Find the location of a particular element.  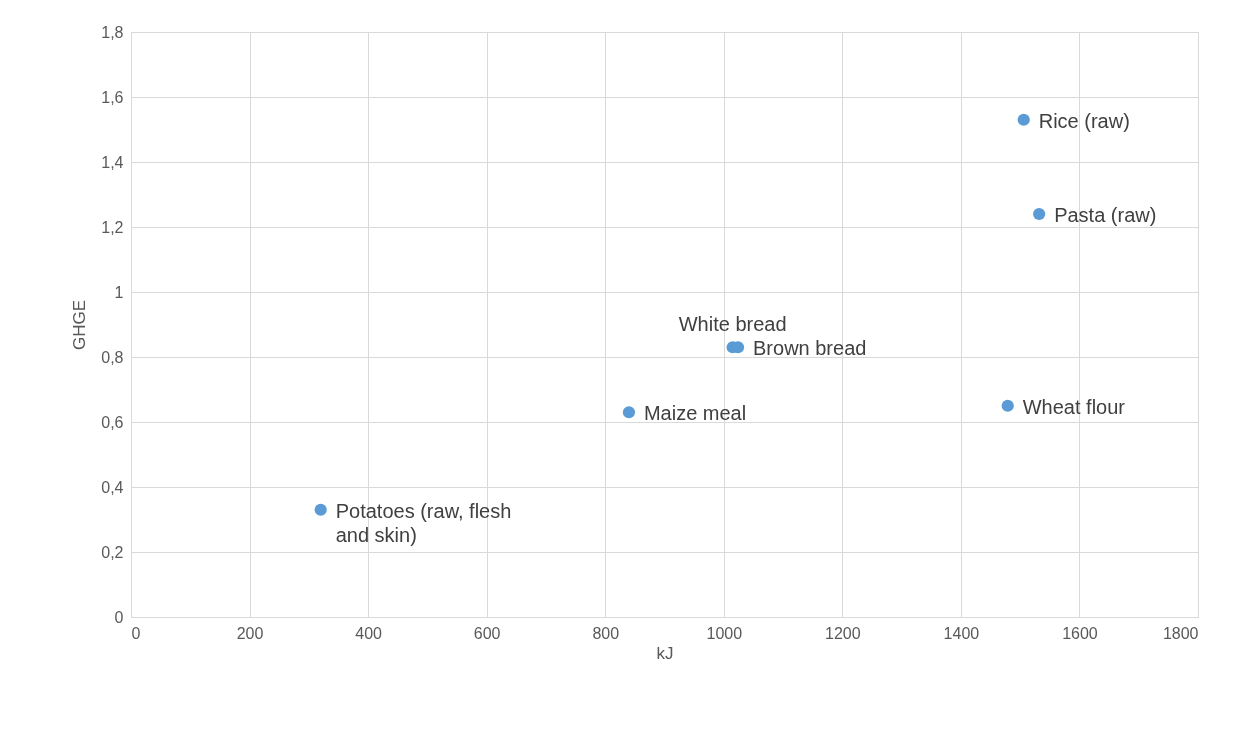

y-tick-label: 0,4 is located at coordinates (112, 487).